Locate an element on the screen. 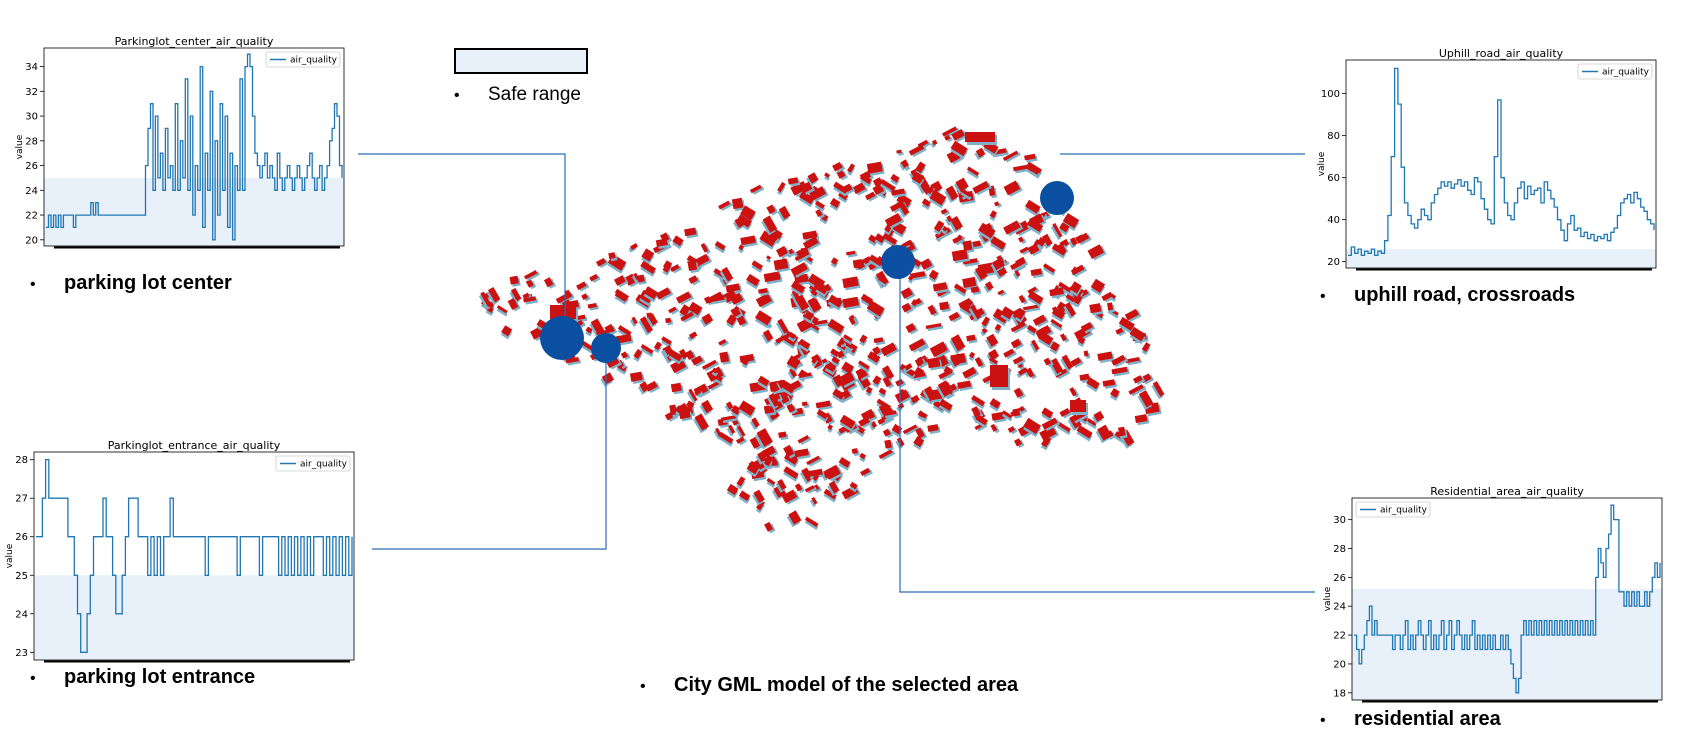  y-tick-label: 100 is located at coordinates (1330, 94).